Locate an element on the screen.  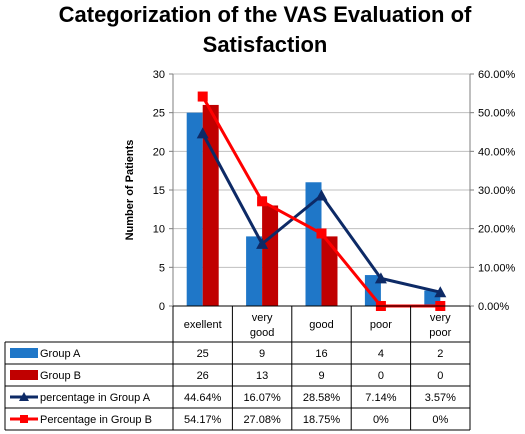
data-label: 16.07% is located at coordinates (262, 398).